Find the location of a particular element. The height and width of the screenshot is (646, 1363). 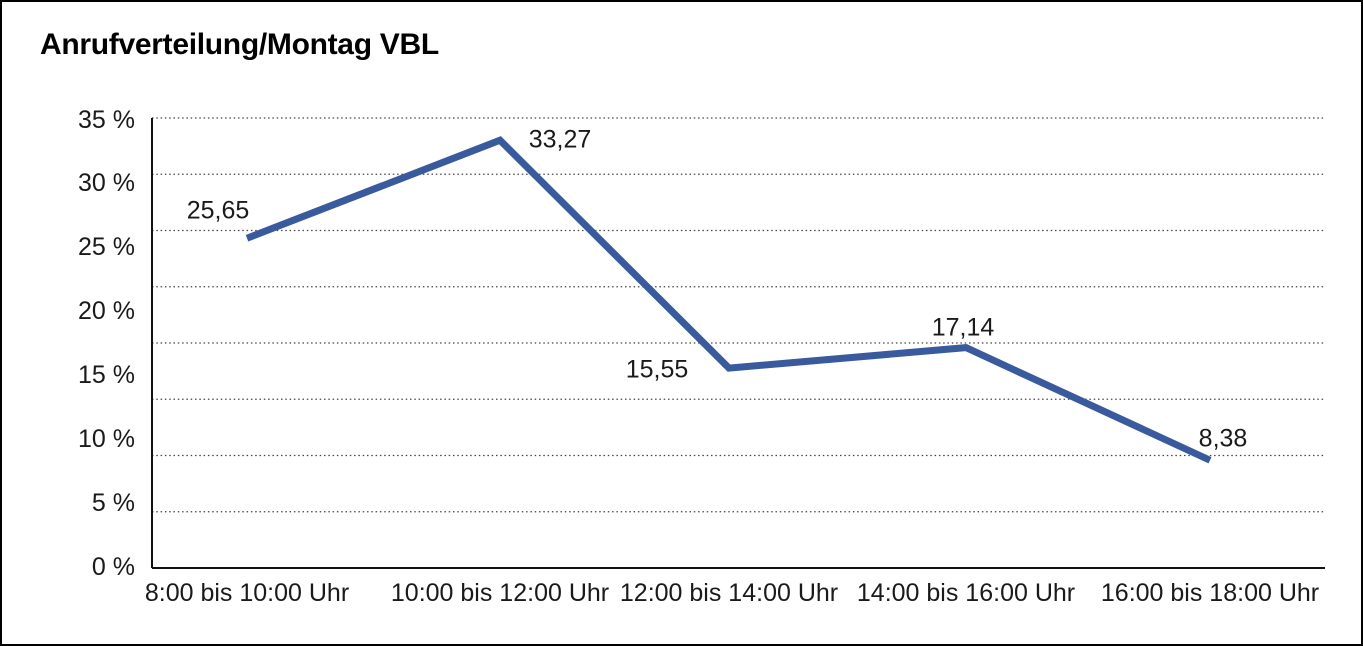

y-axis-tick-label: 5 % is located at coordinates (113, 502).